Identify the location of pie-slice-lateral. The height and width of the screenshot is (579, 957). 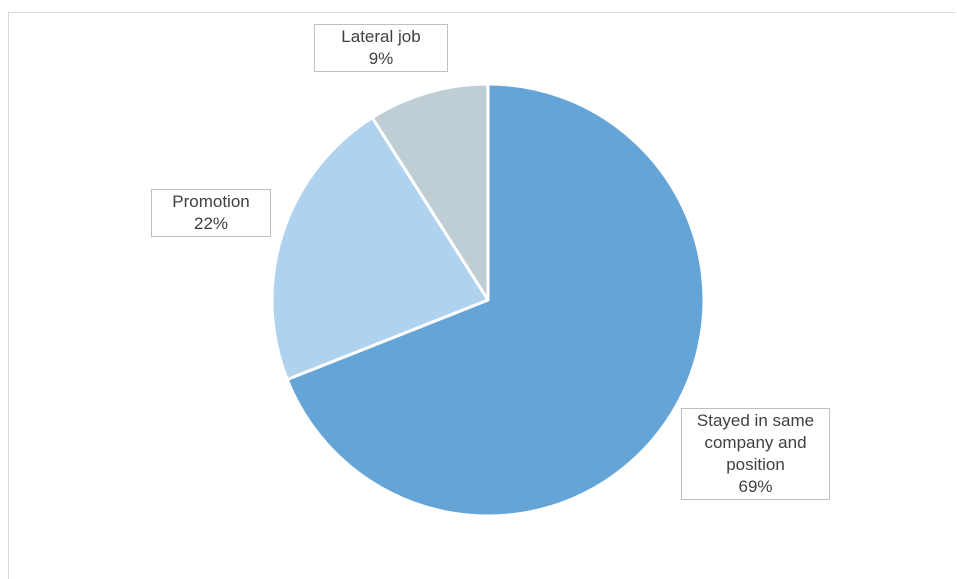
(430, 192).